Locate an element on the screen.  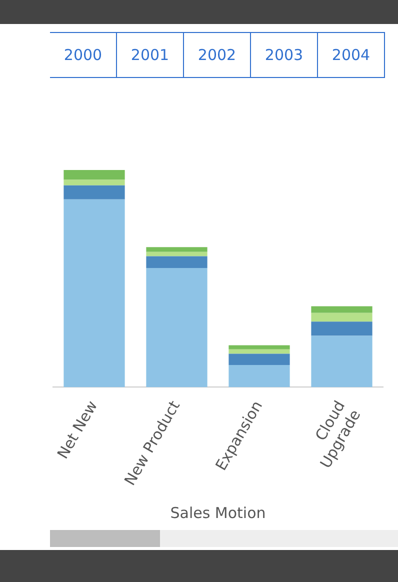
text: 2004 is located at coordinates (351, 55).